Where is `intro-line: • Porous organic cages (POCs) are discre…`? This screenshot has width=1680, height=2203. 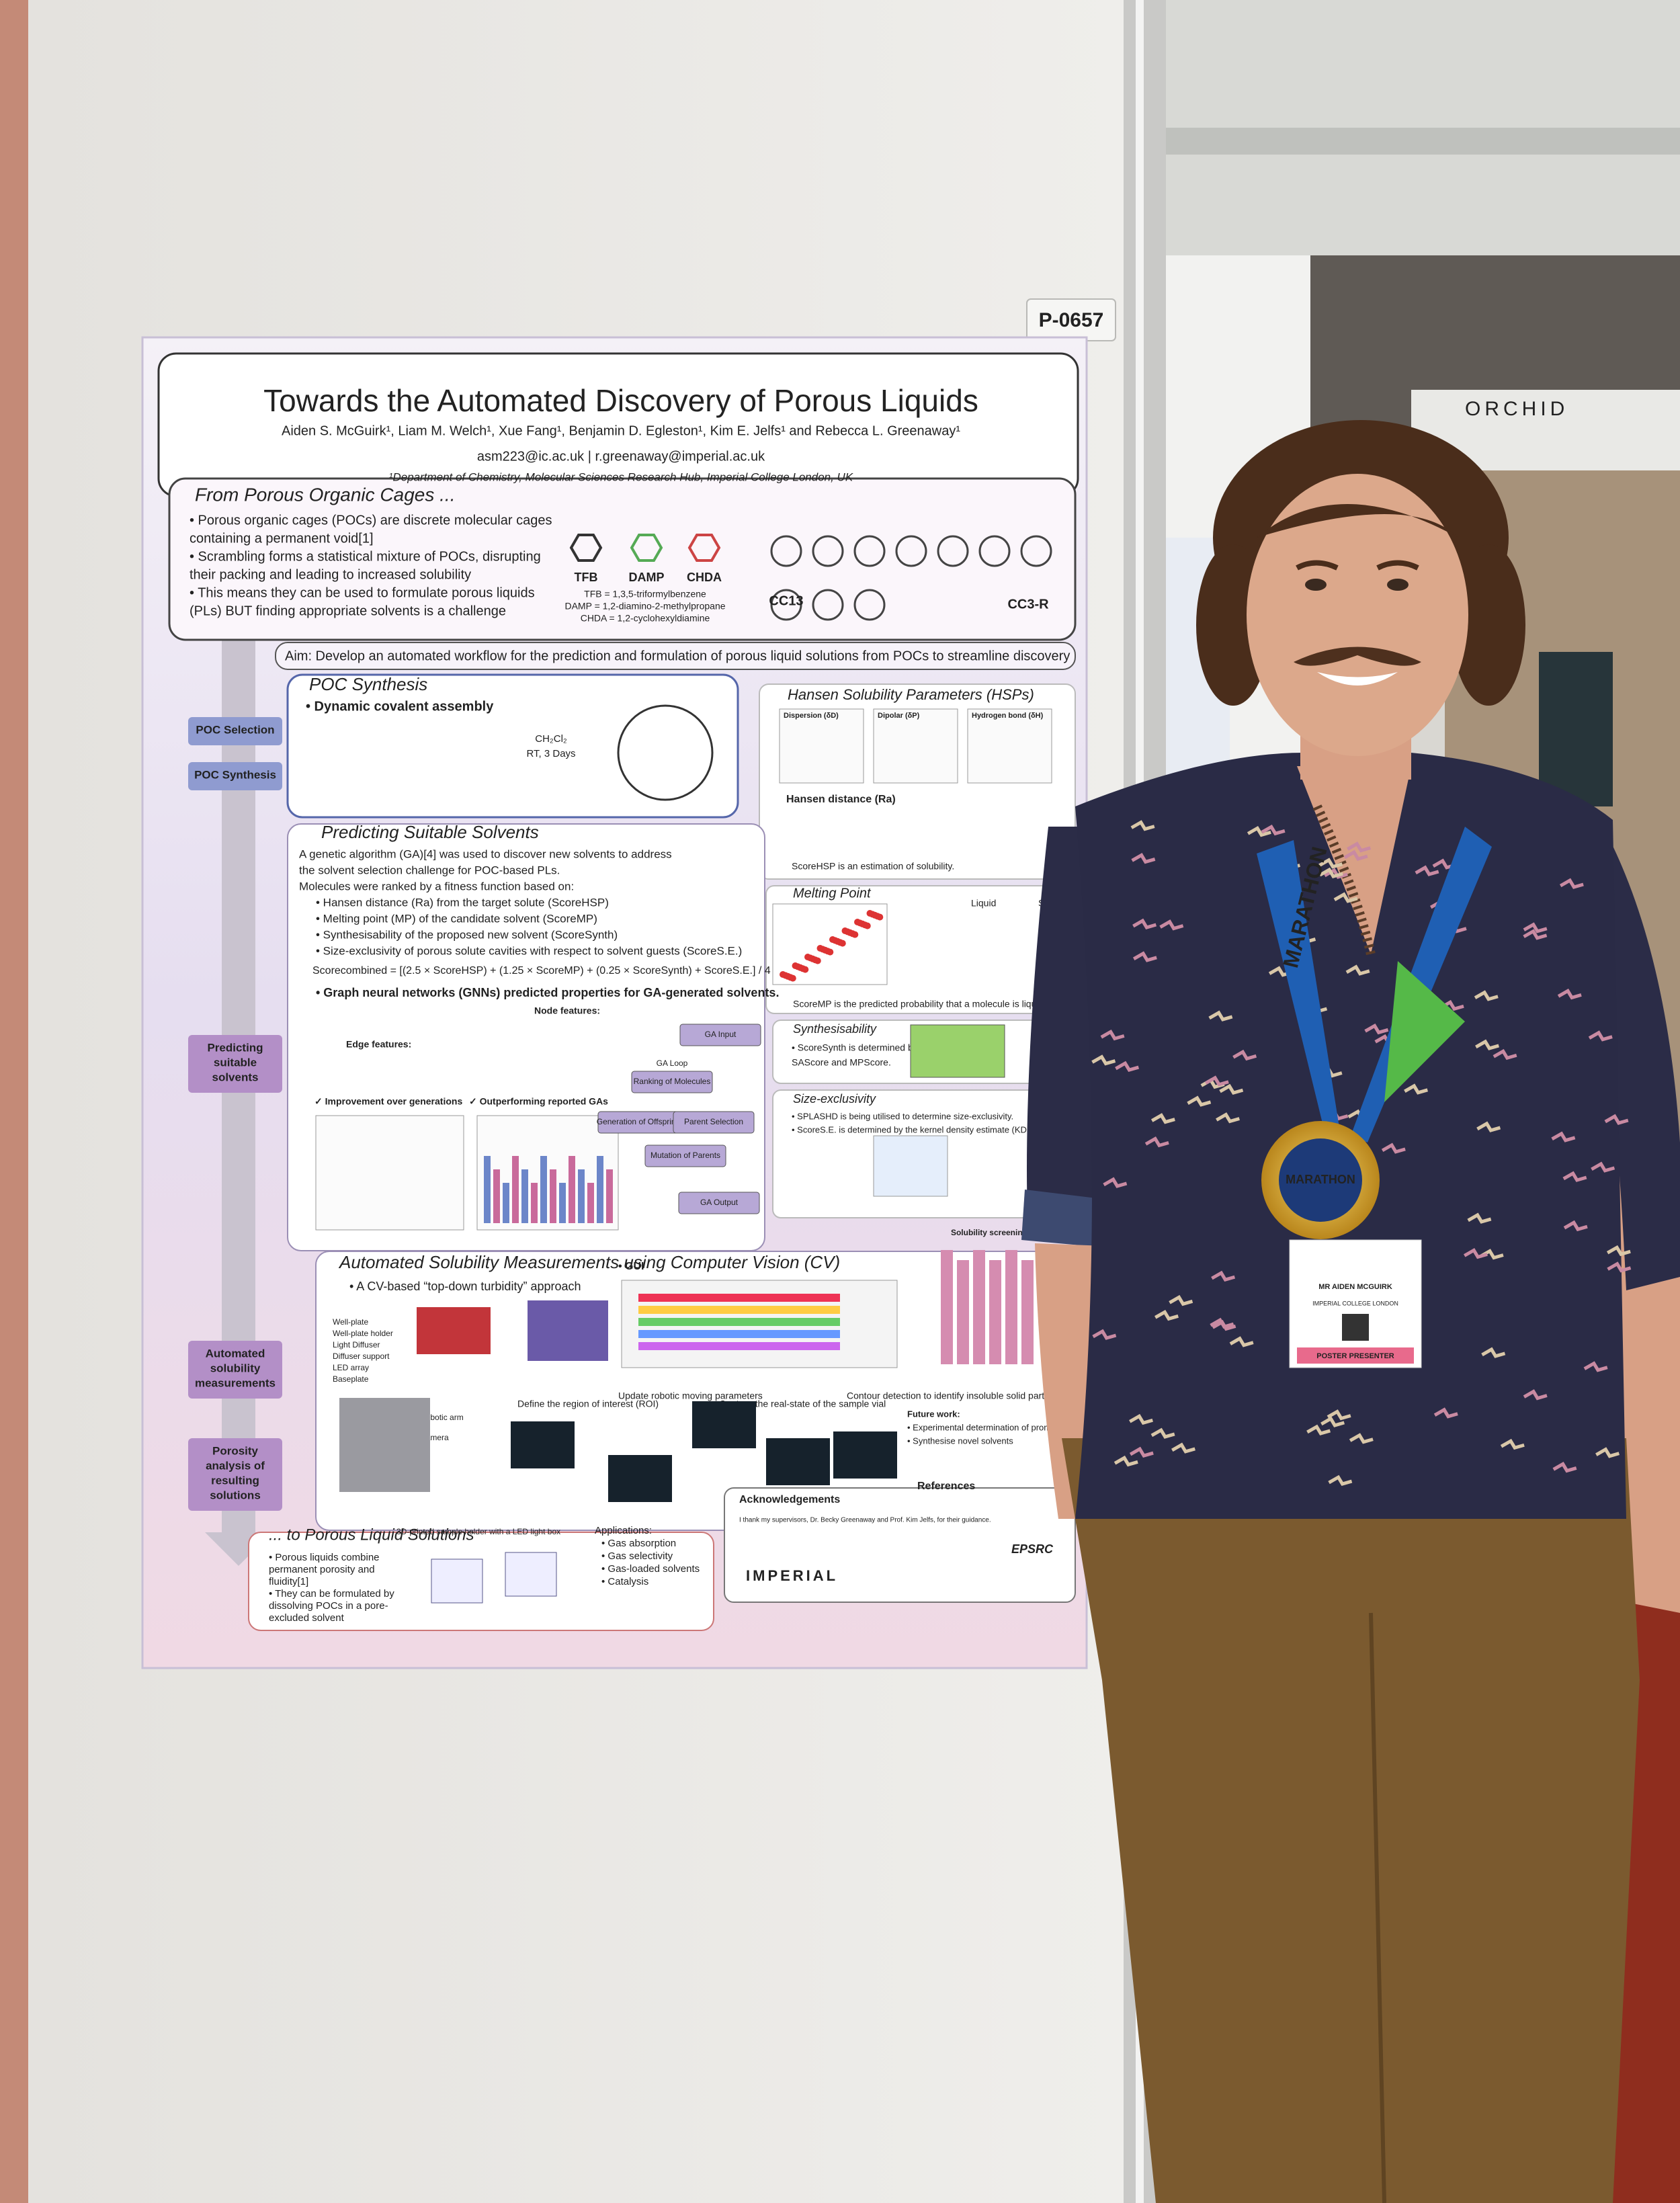
intro-line: • Porous organic cages (POCs) are discre… is located at coordinates (371, 520).